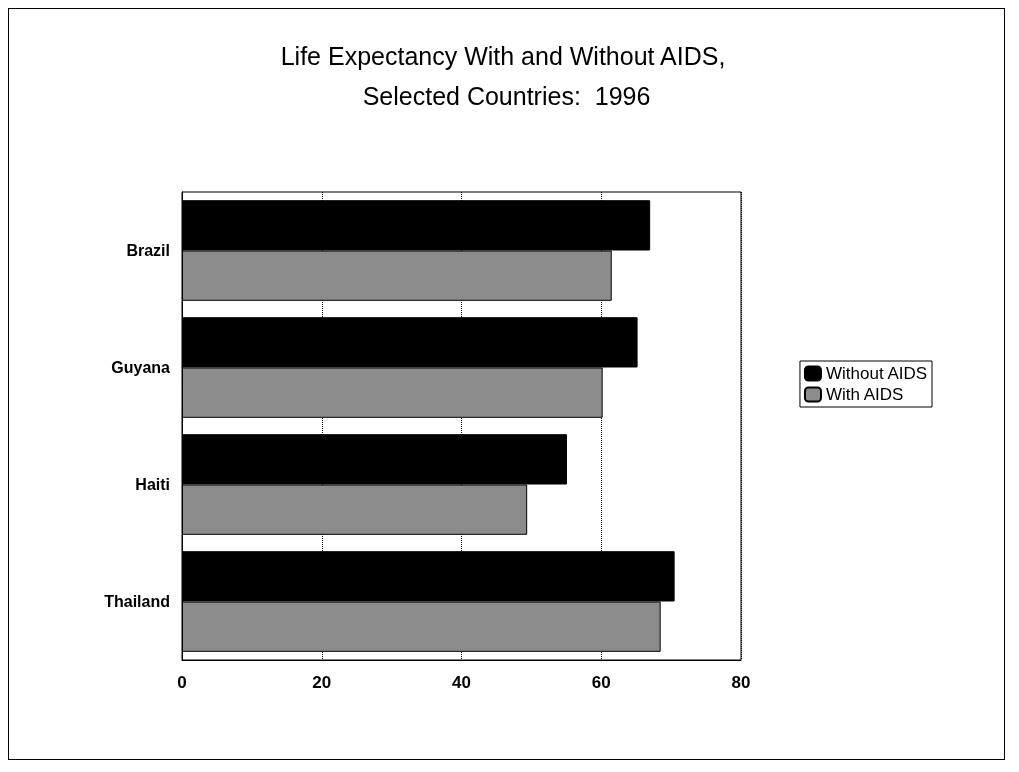 Image resolution: width=1019 pixels, height=772 pixels. I want to click on y-tick-label: Thailand, so click(137, 601).